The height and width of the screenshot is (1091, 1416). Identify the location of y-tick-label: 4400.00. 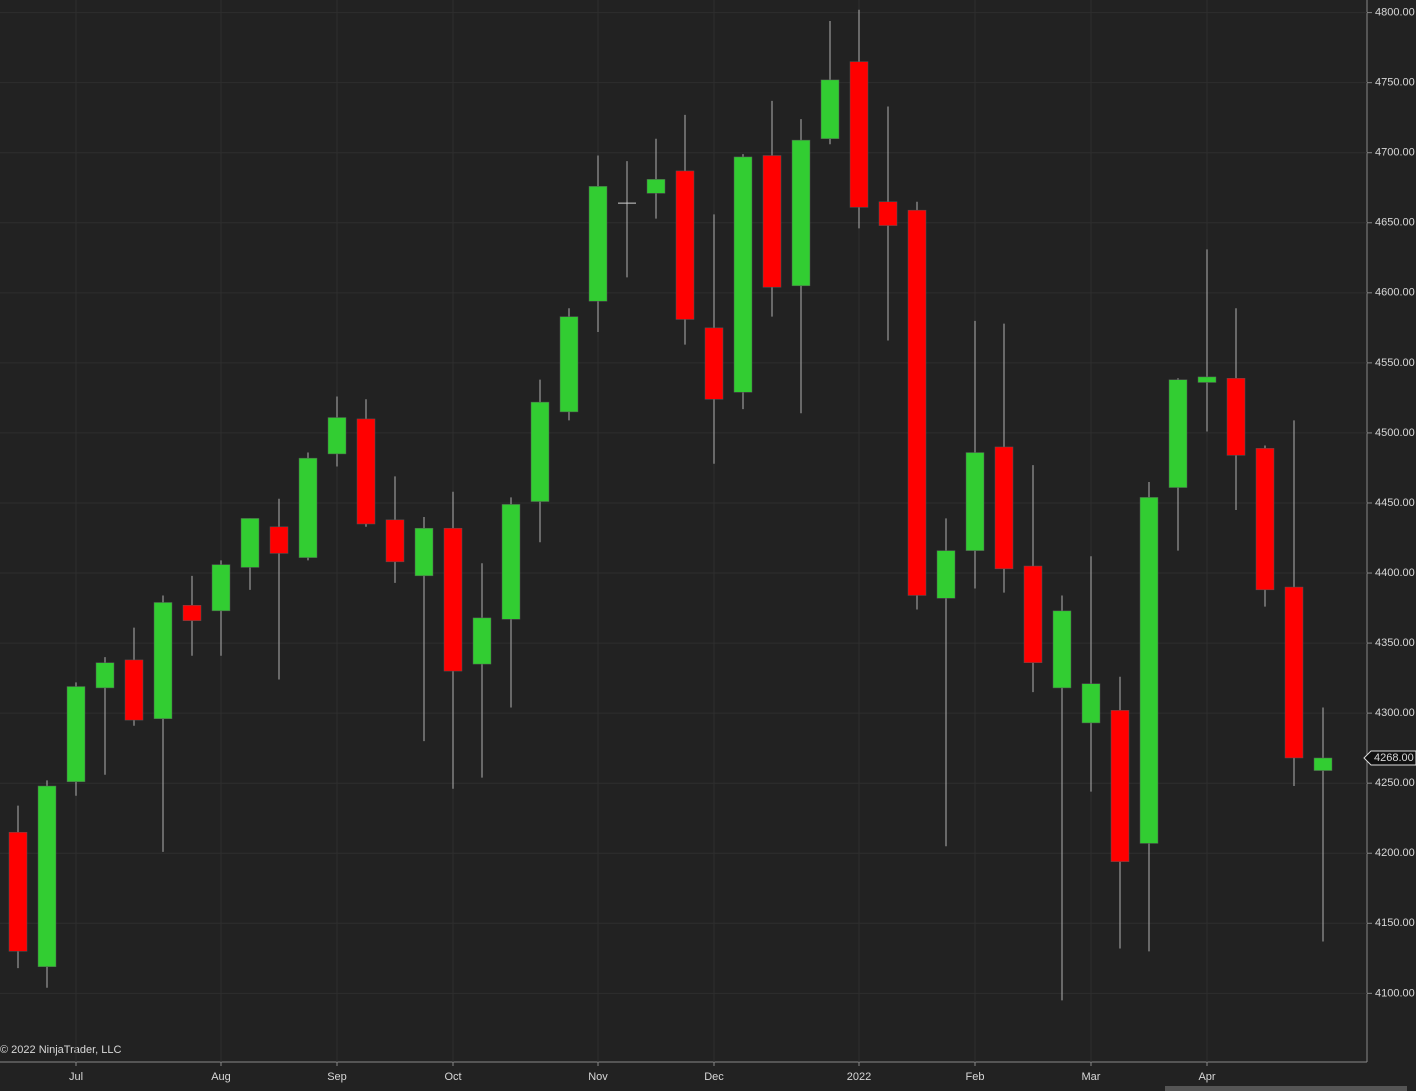
(1395, 573).